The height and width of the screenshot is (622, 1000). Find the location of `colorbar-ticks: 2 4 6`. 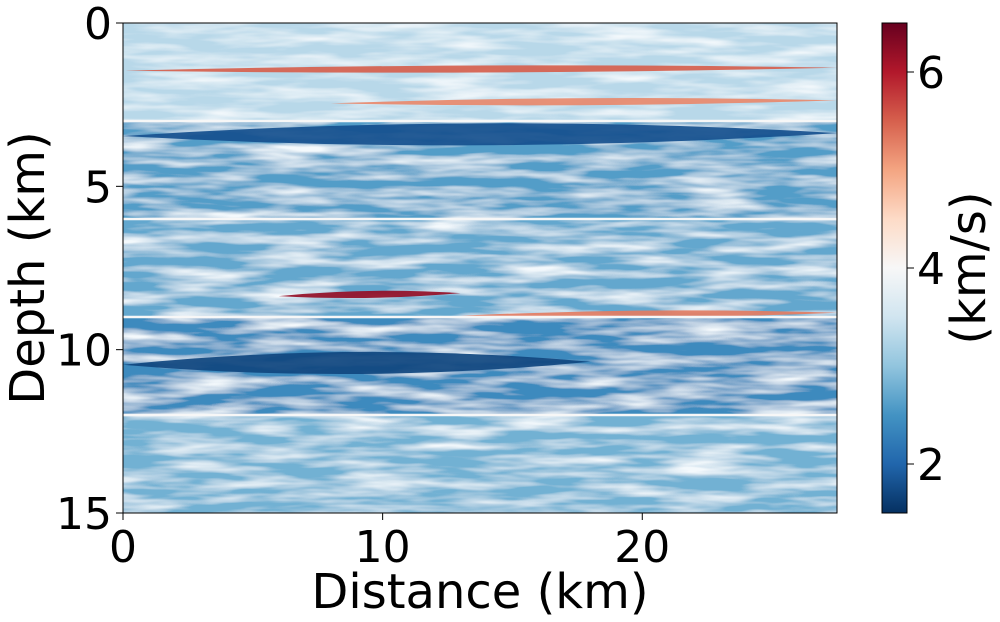

colorbar-ticks: 2 4 6 is located at coordinates (926, 269).